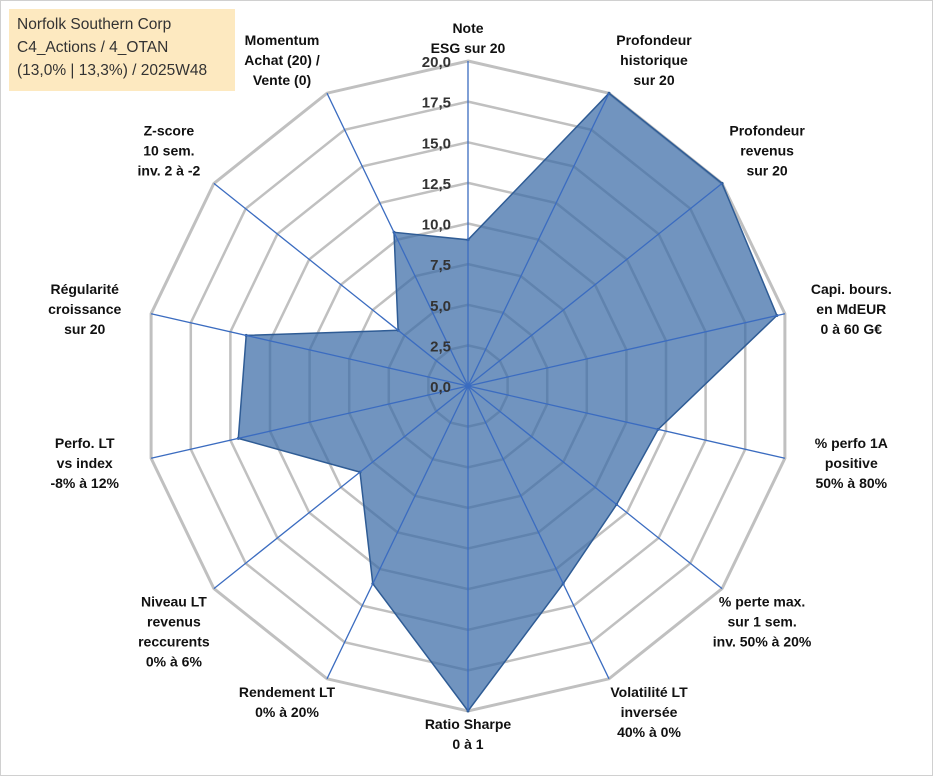 The height and width of the screenshot is (776, 933). I want to click on axis-label: Note ESG sur 20, so click(468, 38).